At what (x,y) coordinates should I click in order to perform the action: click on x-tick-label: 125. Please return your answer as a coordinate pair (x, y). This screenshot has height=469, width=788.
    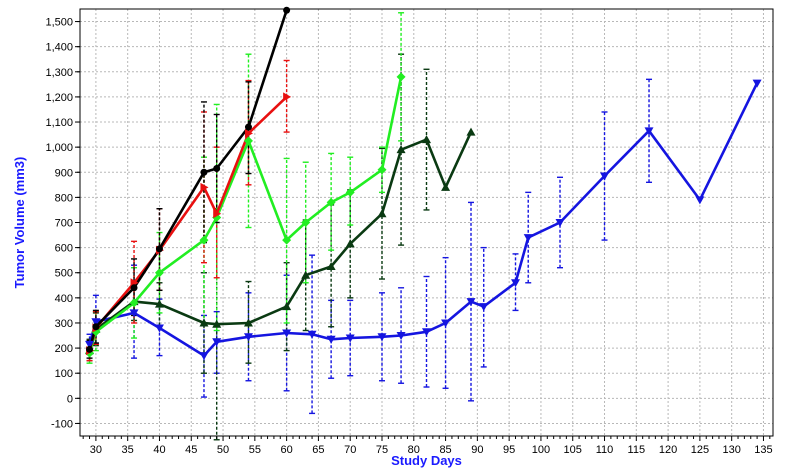
    Looking at the image, I should click on (700, 450).